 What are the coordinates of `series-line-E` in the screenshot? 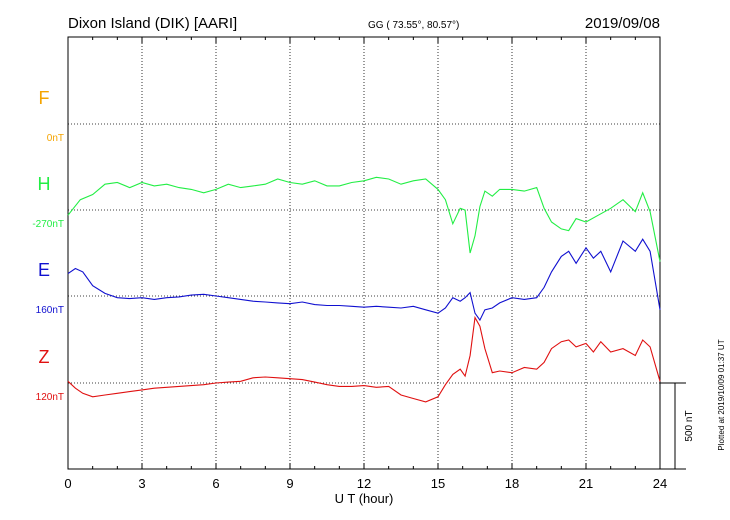 It's located at (364, 280).